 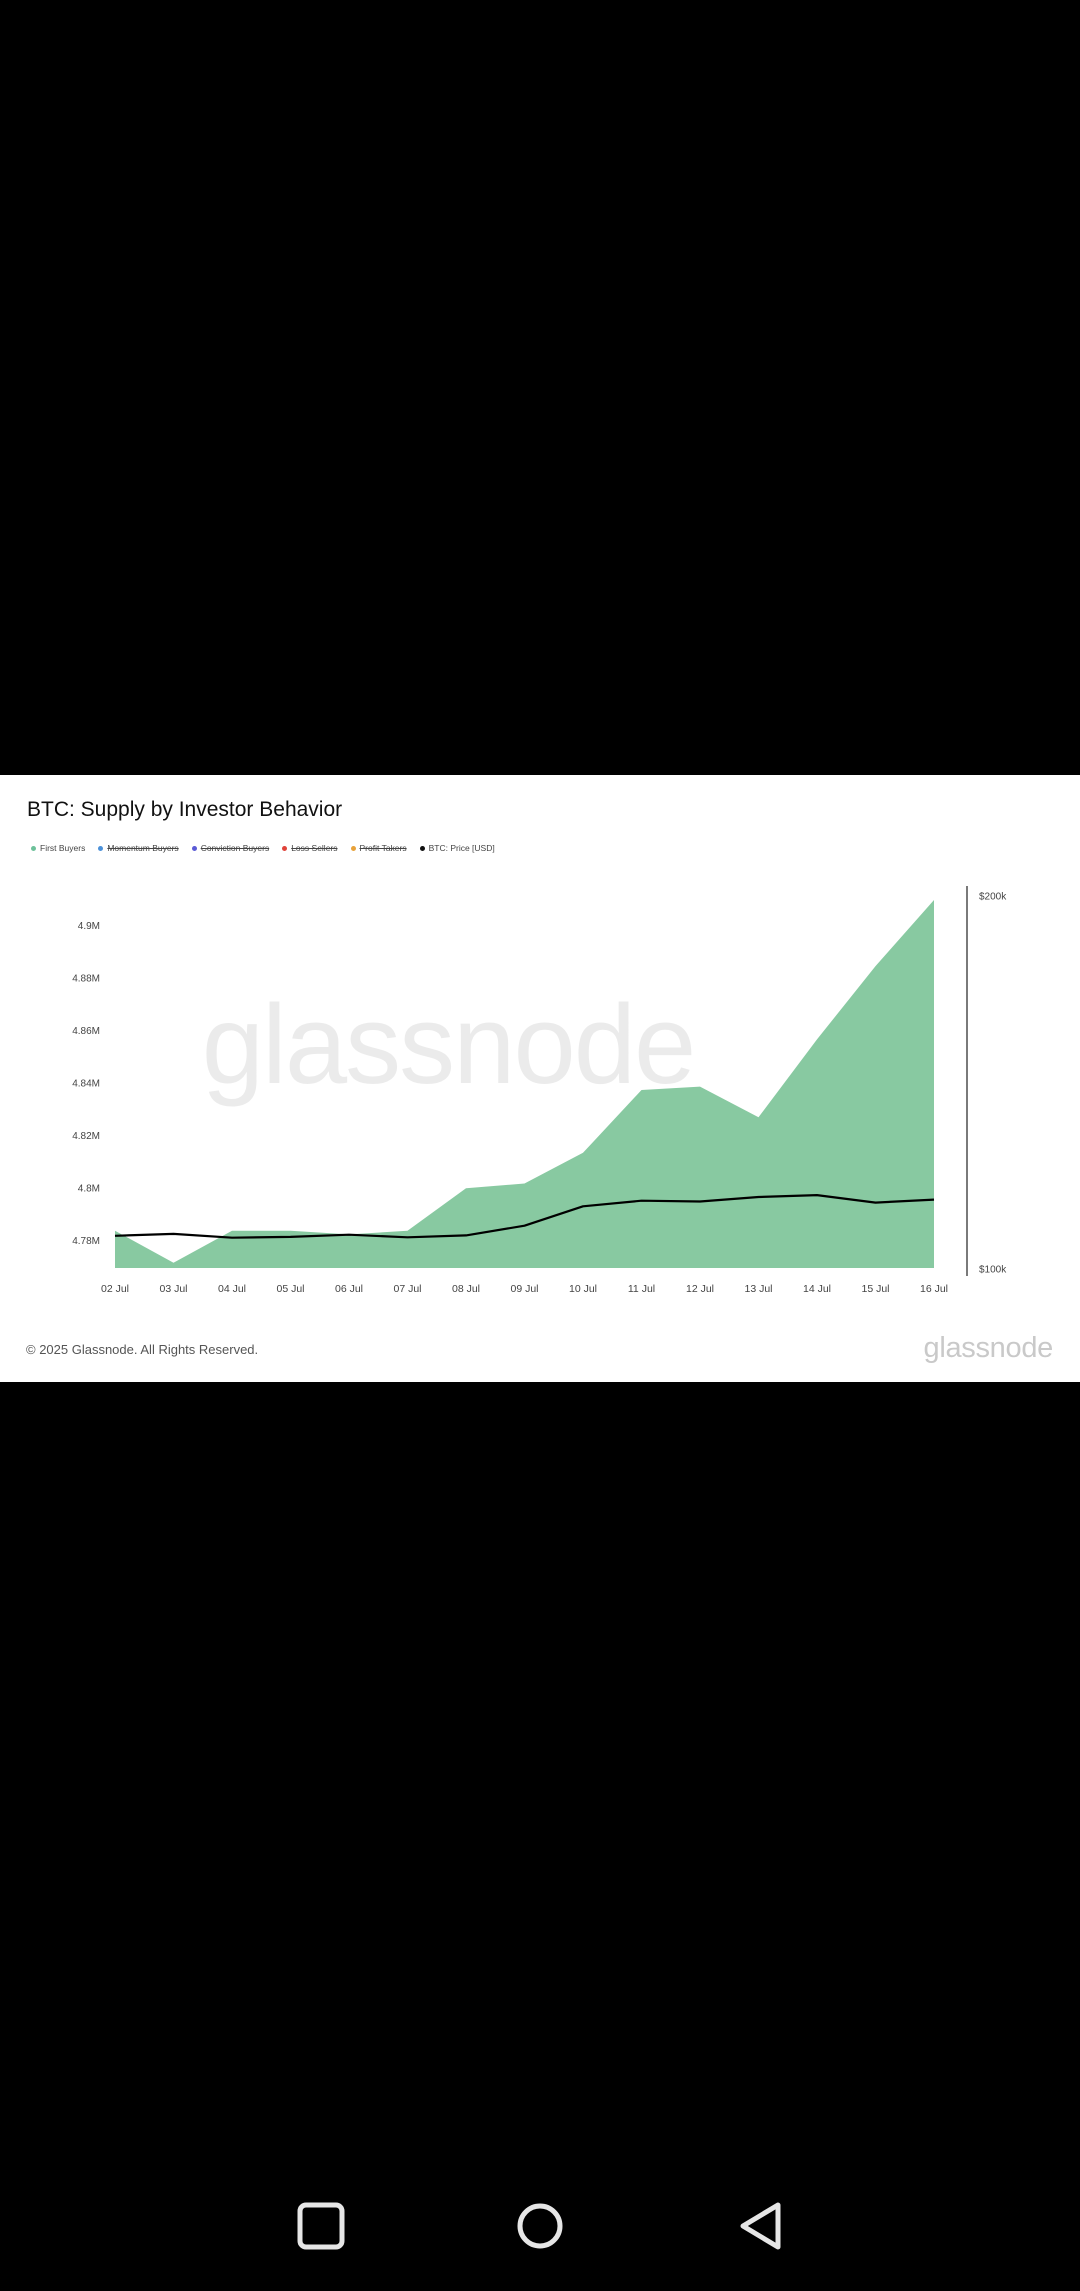 I want to click on first-buyers-area, so click(x=524, y=1084).